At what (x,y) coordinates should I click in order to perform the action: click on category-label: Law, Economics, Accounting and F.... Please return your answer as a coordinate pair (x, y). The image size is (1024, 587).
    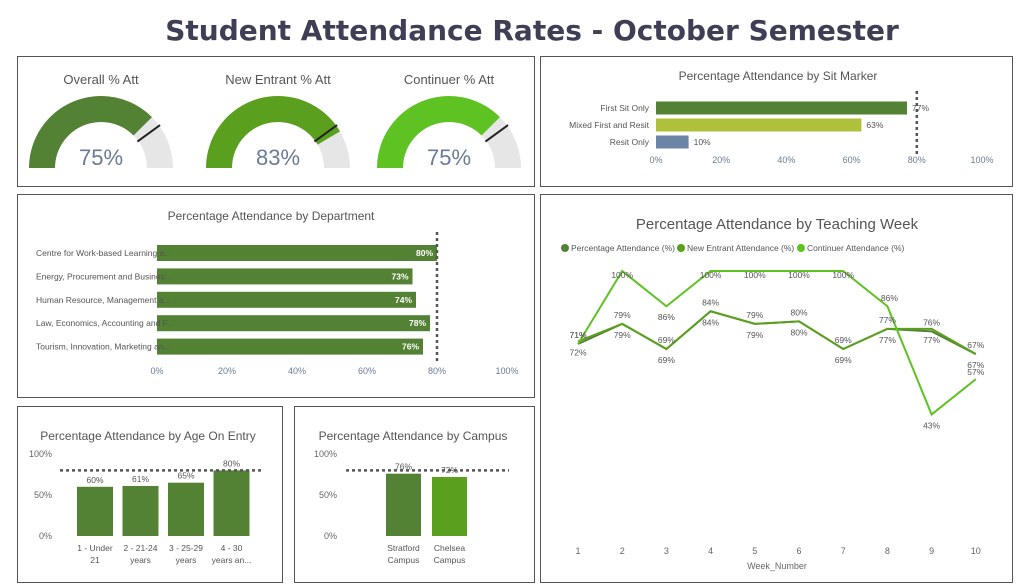
    Looking at the image, I should click on (105, 323).